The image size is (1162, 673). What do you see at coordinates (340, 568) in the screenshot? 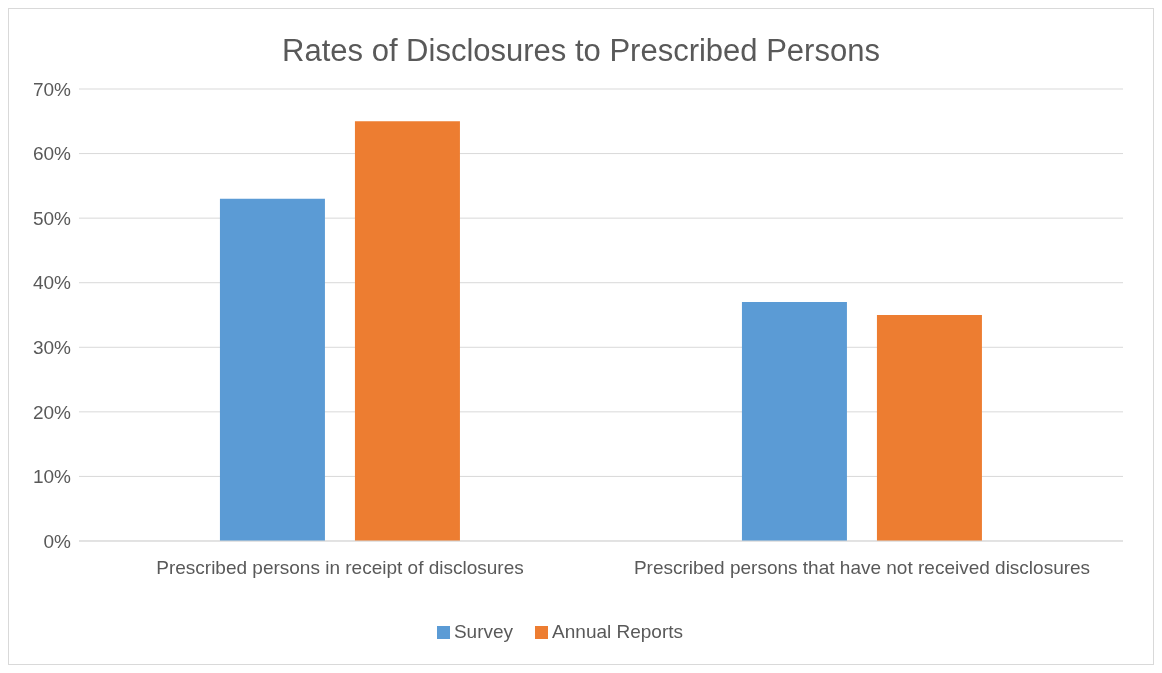
I see `x-tick-label: Prescribed persons in receipt of disclosures` at bounding box center [340, 568].